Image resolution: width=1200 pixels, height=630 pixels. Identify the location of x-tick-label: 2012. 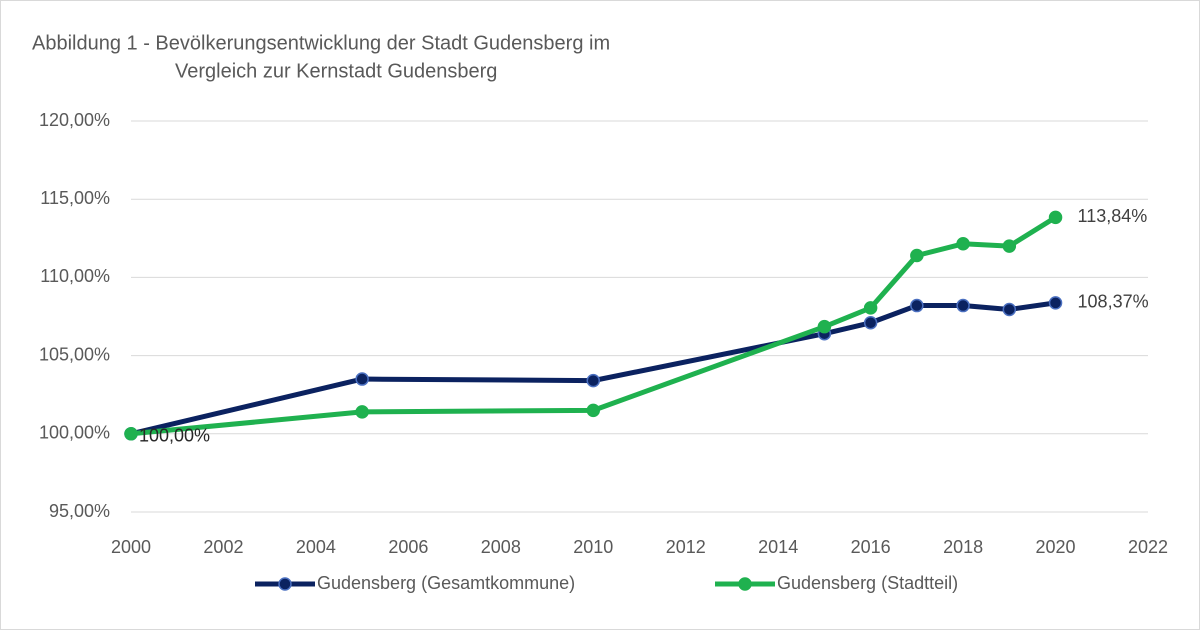
(686, 547).